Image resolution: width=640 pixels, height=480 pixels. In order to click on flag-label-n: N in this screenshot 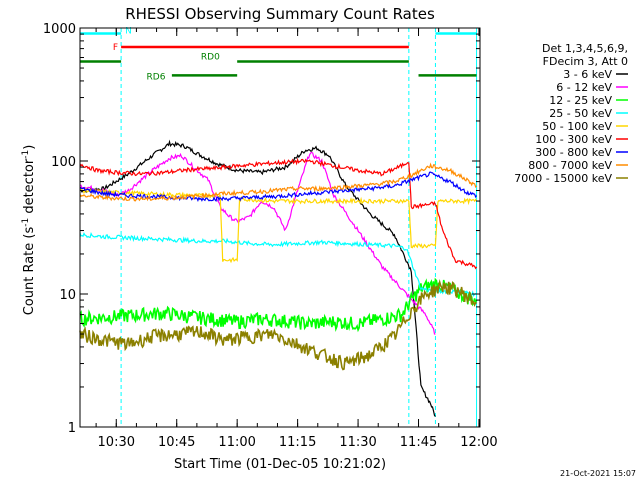, I will do `click(128, 31)`.